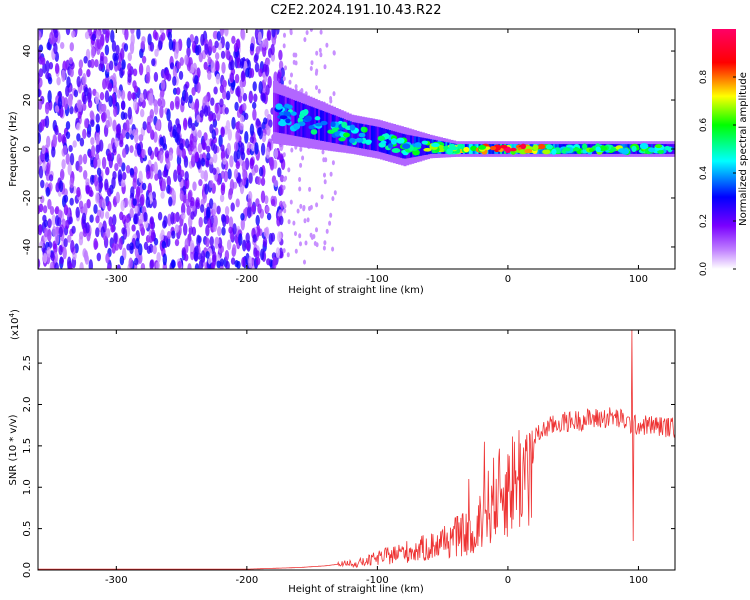  What do you see at coordinates (27, 51) in the screenshot?
I see `spectrogram-y-tick-label: 40` at bounding box center [27, 51].